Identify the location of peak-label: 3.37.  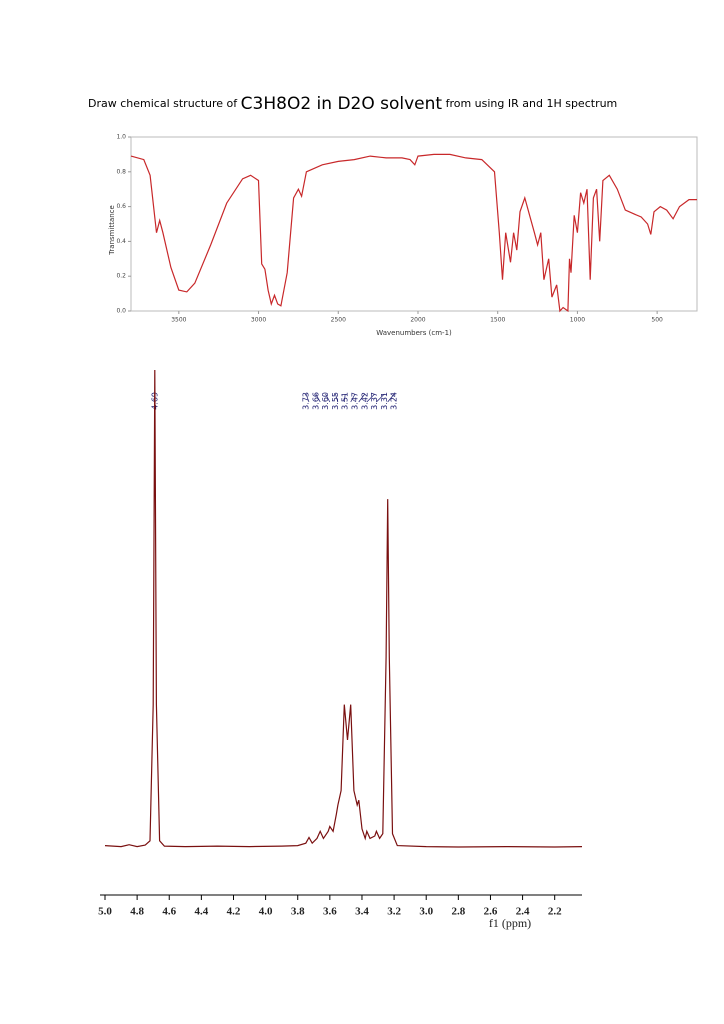
(374, 401).